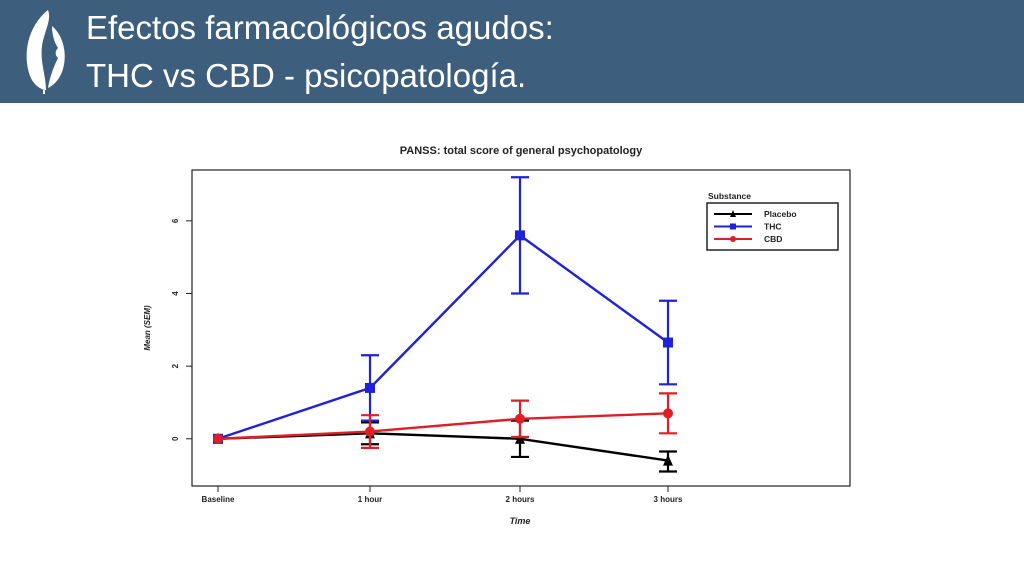  I want to click on x-tick-label: 3 hours, so click(668, 499).